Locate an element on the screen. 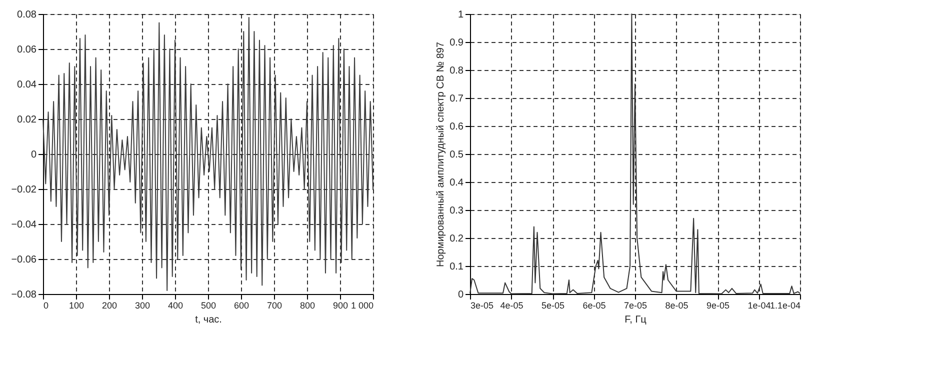 The height and width of the screenshot is (368, 935). y-tick-label: 0.08 is located at coordinates (27, 15).